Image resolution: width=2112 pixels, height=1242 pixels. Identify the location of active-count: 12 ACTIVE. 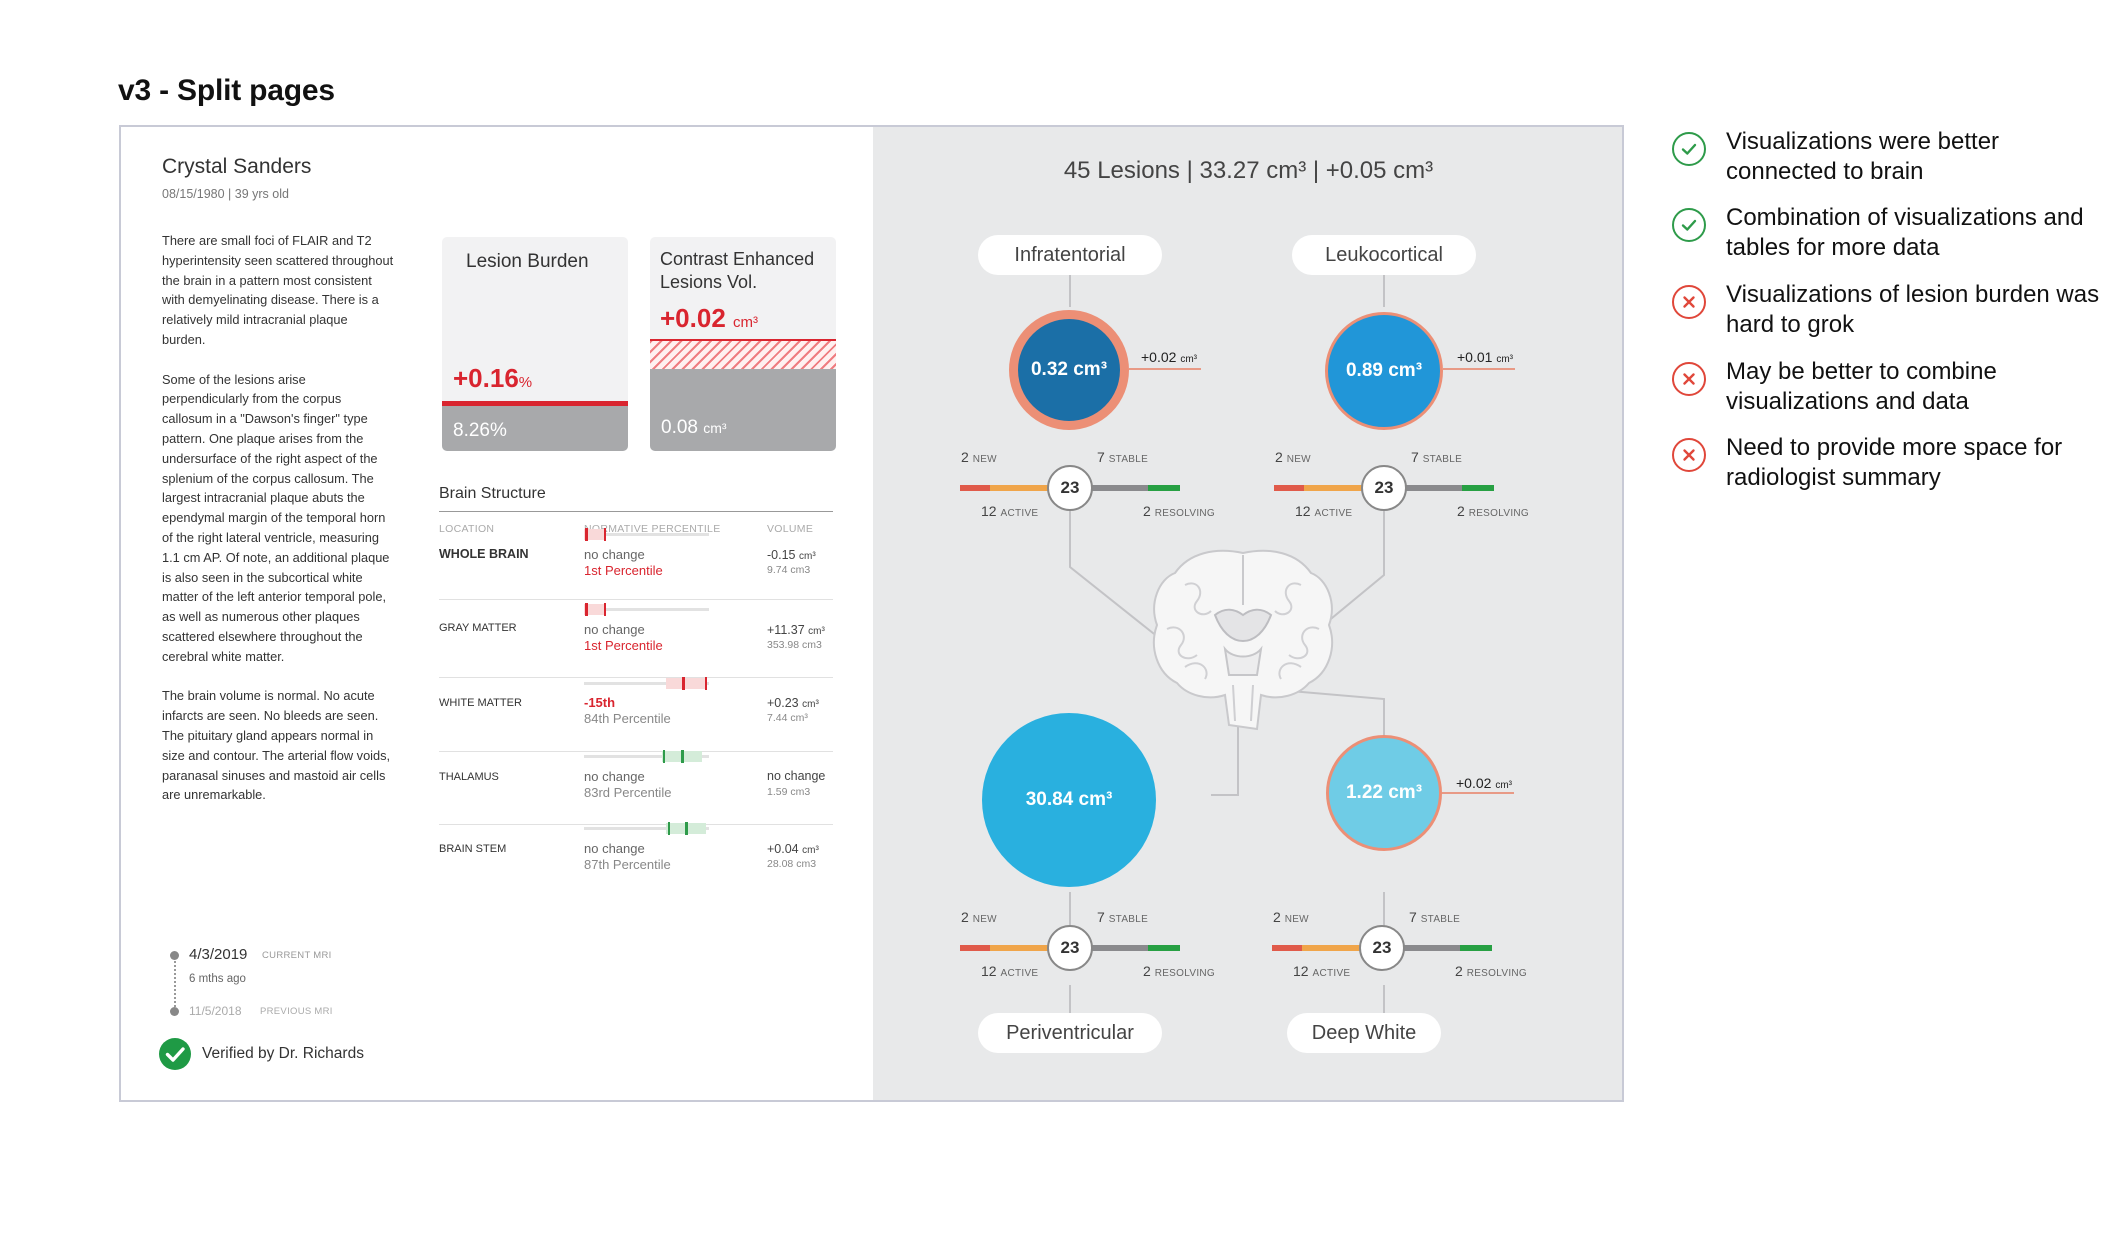
(1321, 971).